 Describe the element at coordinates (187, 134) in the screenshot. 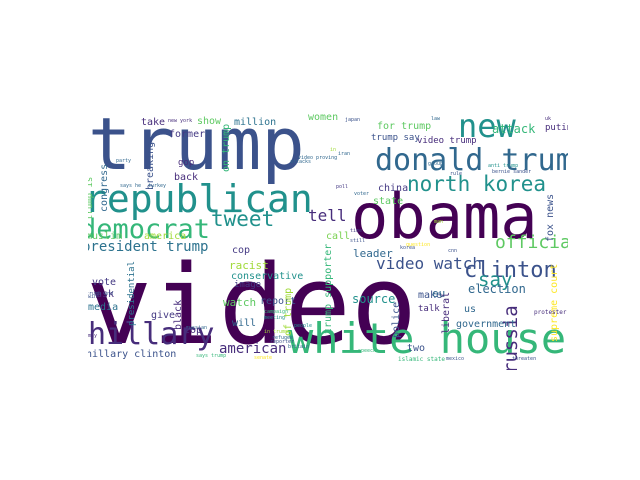

I see `word: former` at that location.